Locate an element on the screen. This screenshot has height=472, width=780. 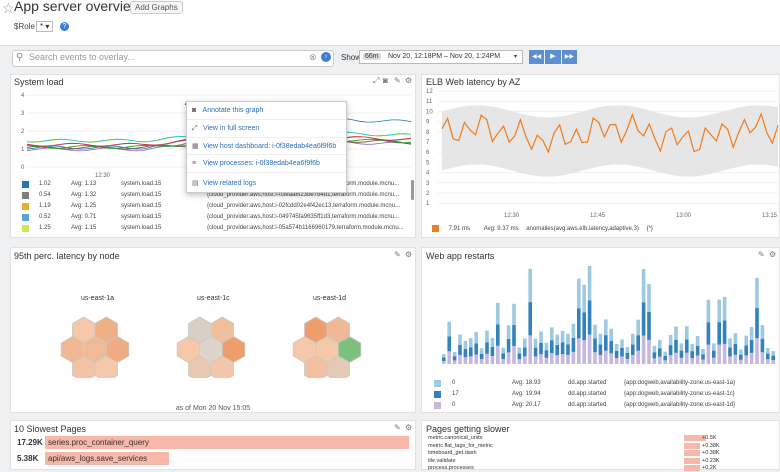
expand-icon: ⤢ is located at coordinates (376, 80).